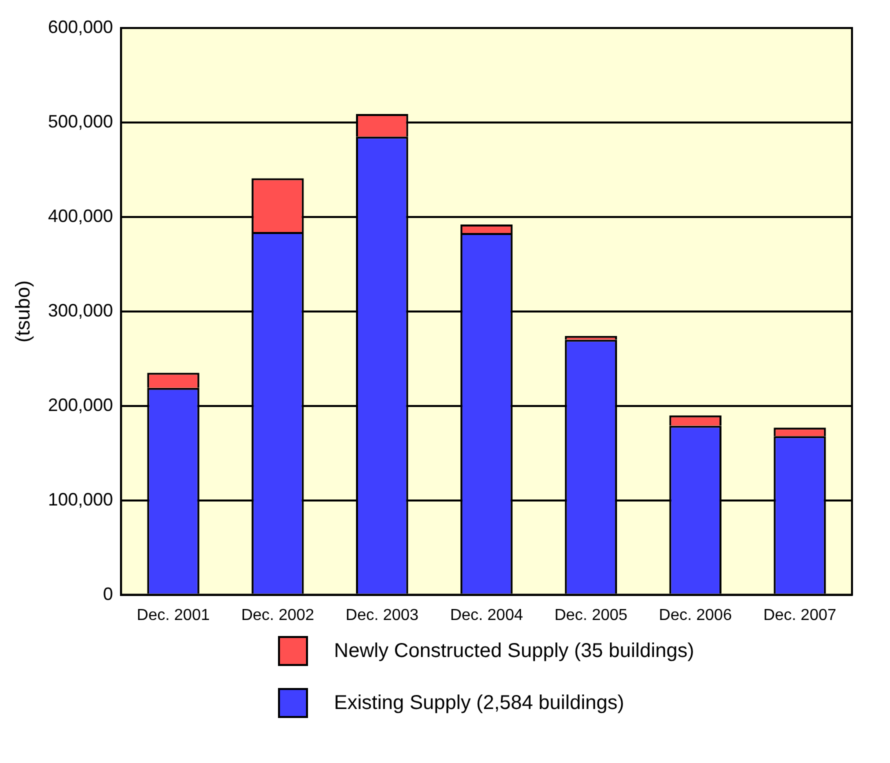 This screenshot has height=763, width=890. Describe the element at coordinates (591, 615) in the screenshot. I see `x-tick-label: Dec. 2005` at that location.